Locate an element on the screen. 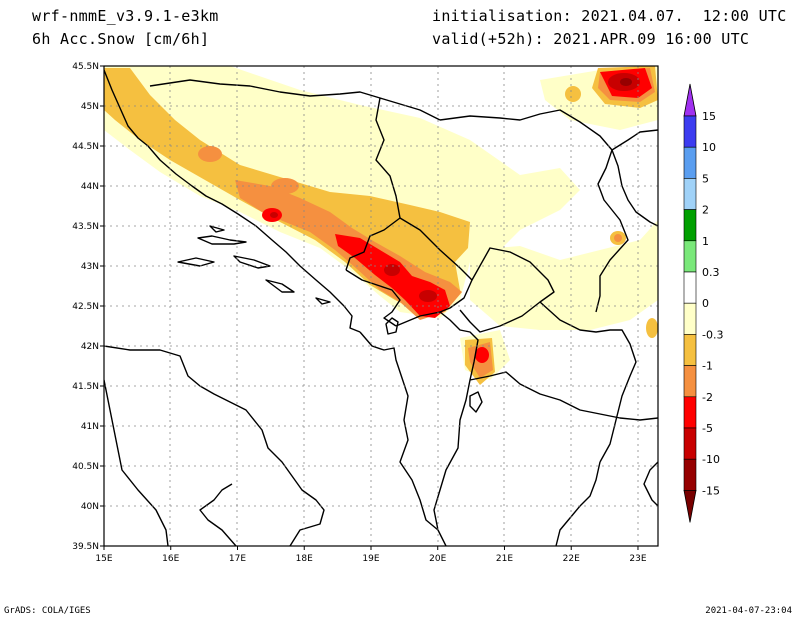  lat-tick-label: 43N is located at coordinates (90, 267).